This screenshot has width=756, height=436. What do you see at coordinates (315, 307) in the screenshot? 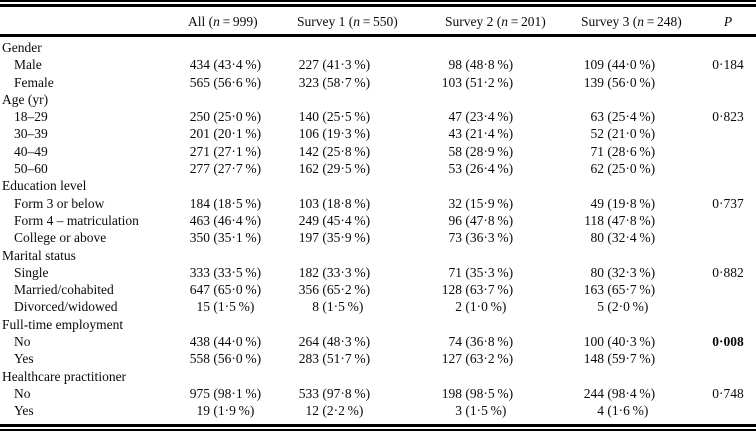
I see `count-value: 8` at bounding box center [315, 307].